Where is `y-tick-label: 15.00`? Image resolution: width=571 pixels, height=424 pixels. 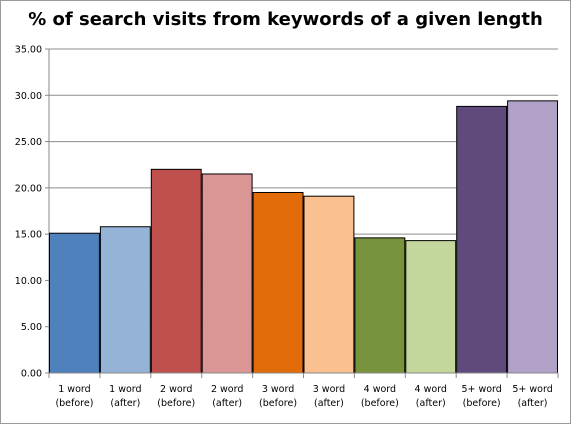
y-tick-label: 15.00 is located at coordinates (28, 235).